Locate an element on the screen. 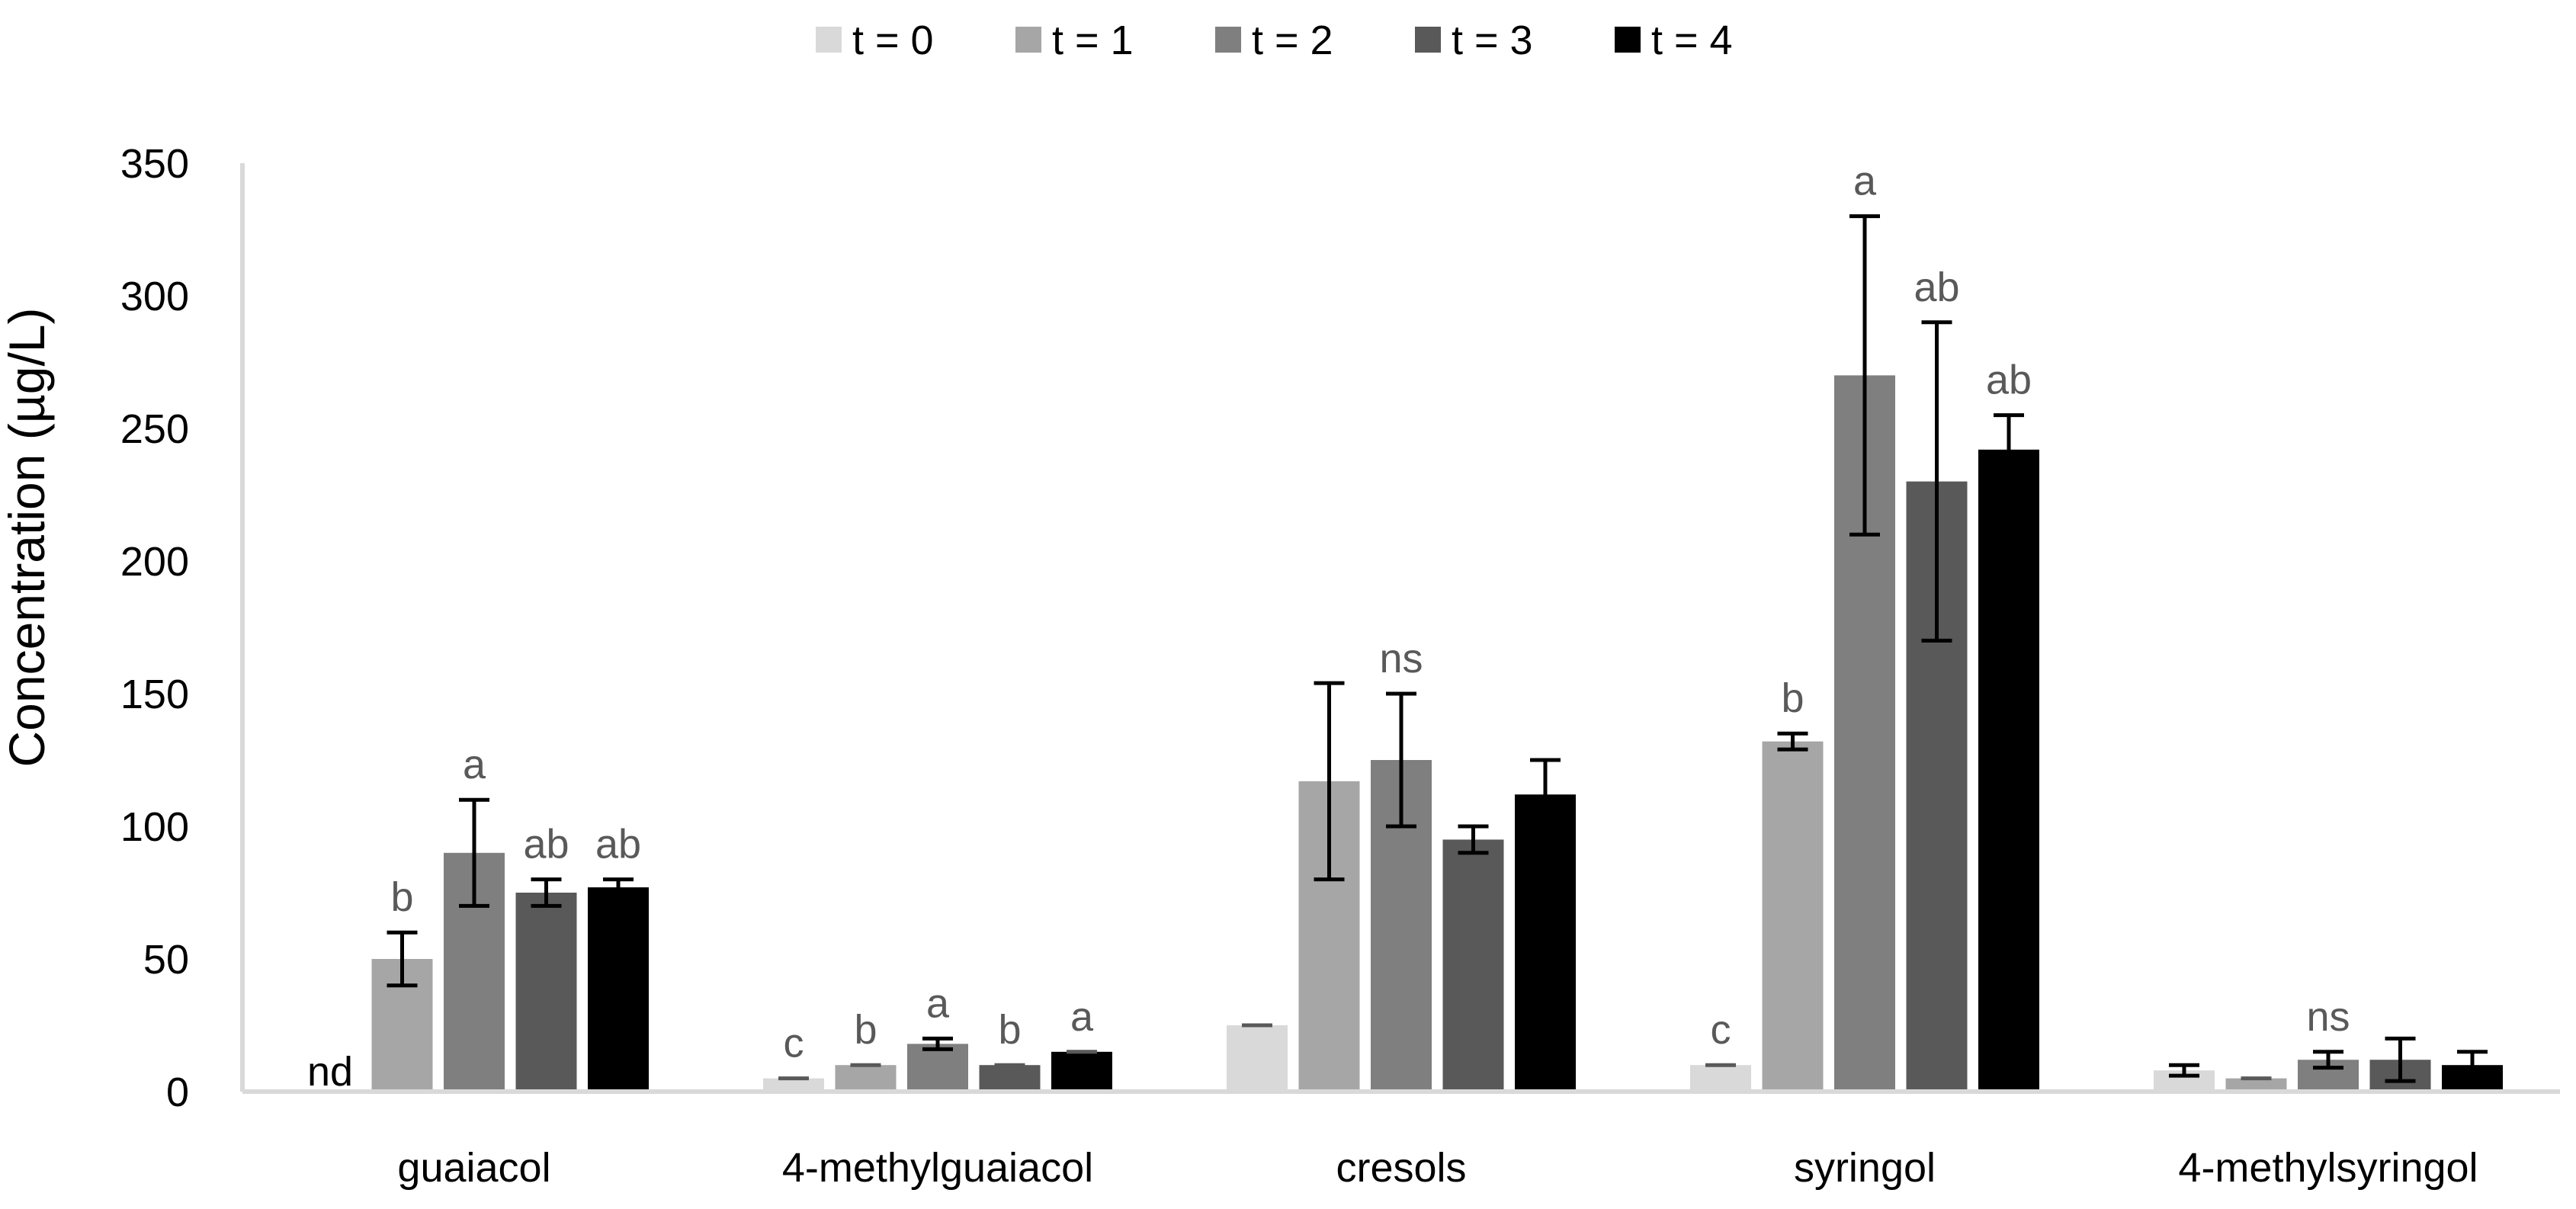 The image size is (2576, 1209). legend-label: t = 2 is located at coordinates (1292, 40).